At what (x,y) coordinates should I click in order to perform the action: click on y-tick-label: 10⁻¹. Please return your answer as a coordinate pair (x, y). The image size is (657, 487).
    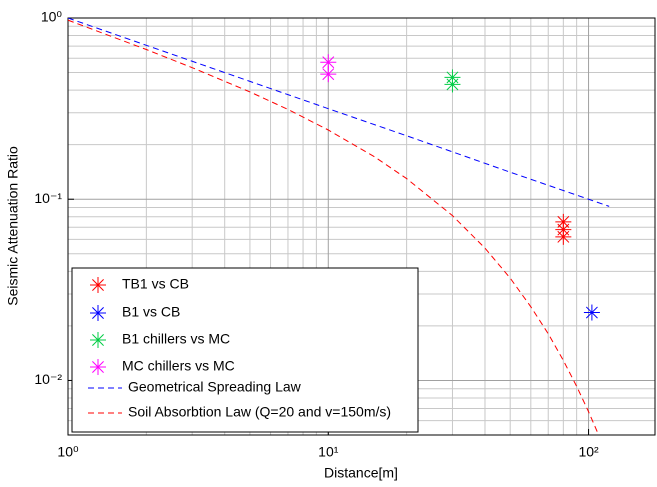
    Looking at the image, I should click on (48, 198).